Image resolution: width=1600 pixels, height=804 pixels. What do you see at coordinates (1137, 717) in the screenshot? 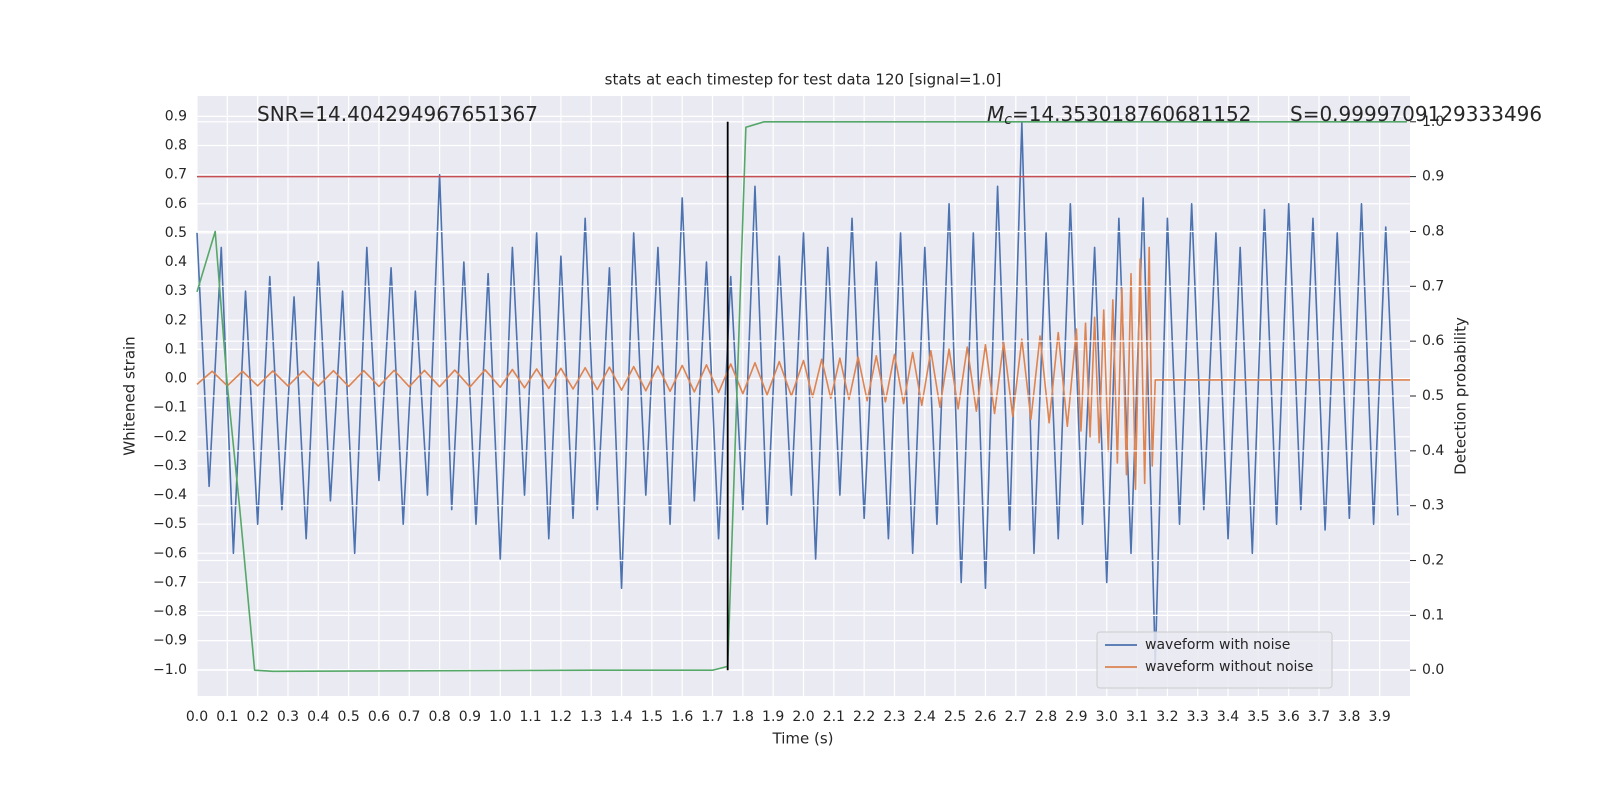
I see `x-tick-label: 3.1` at bounding box center [1137, 717].